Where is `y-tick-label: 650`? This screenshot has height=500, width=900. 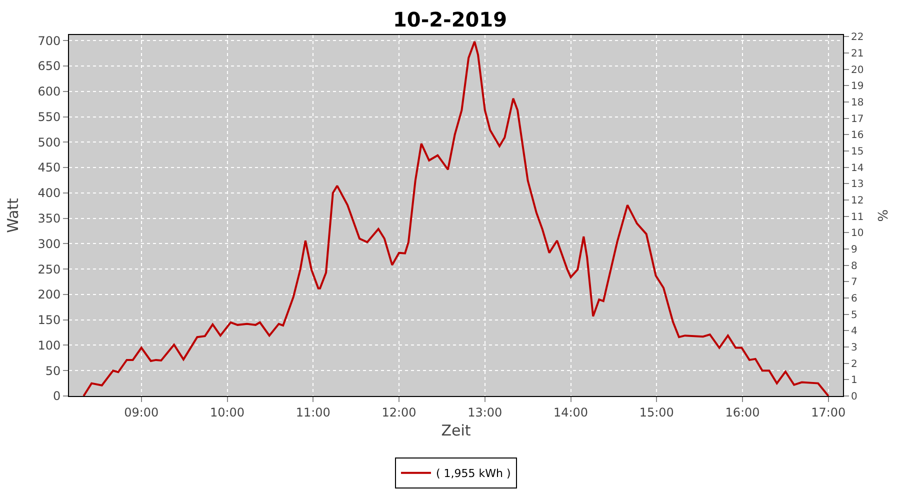 y-tick-label: 650 is located at coordinates (49, 66).